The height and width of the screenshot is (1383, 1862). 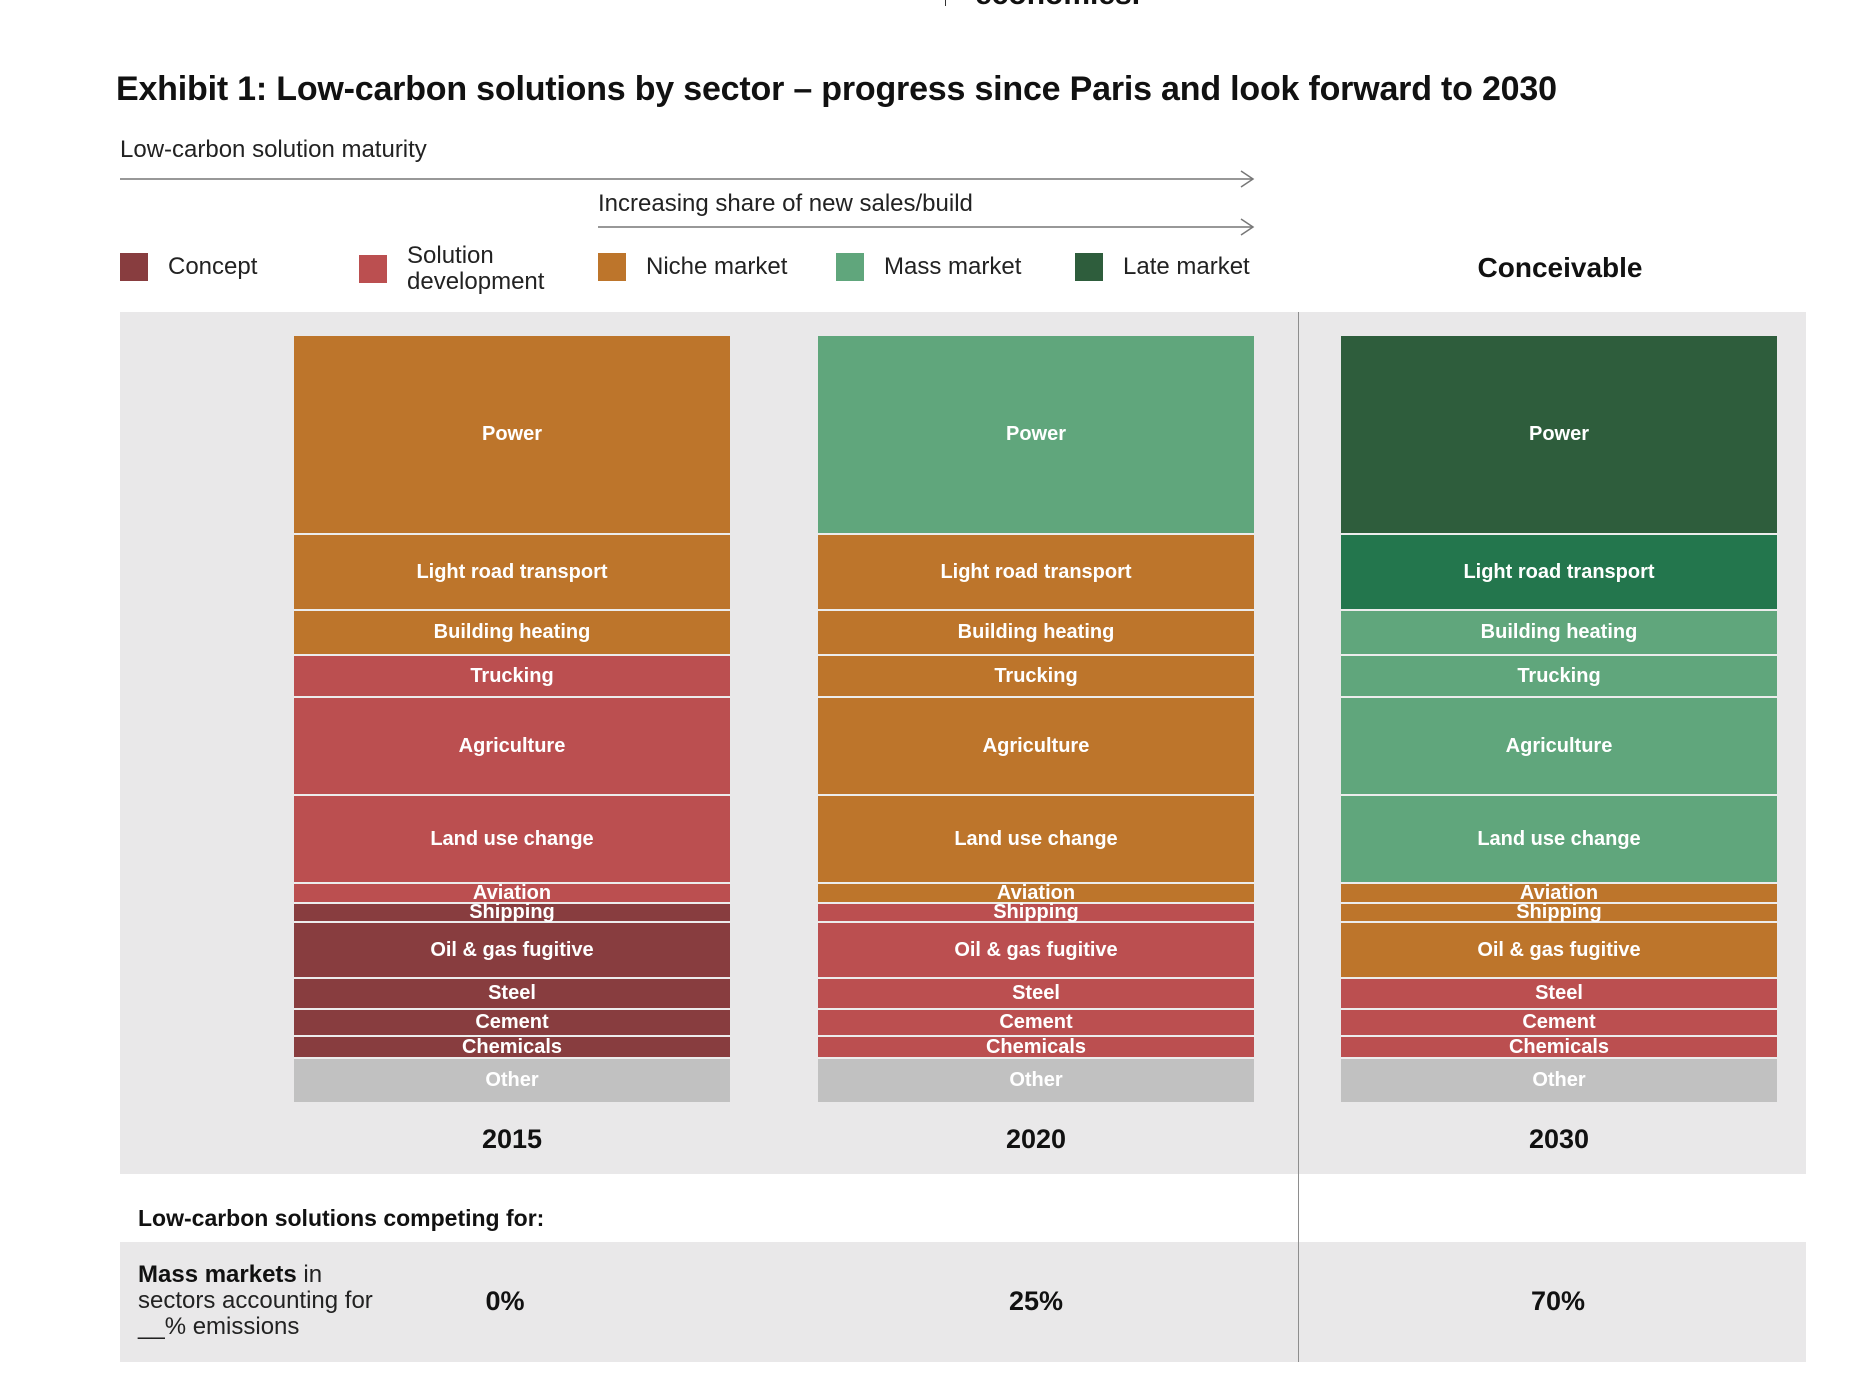 I want to click on bar-segment-2015-5: Land use change, so click(x=512, y=840).